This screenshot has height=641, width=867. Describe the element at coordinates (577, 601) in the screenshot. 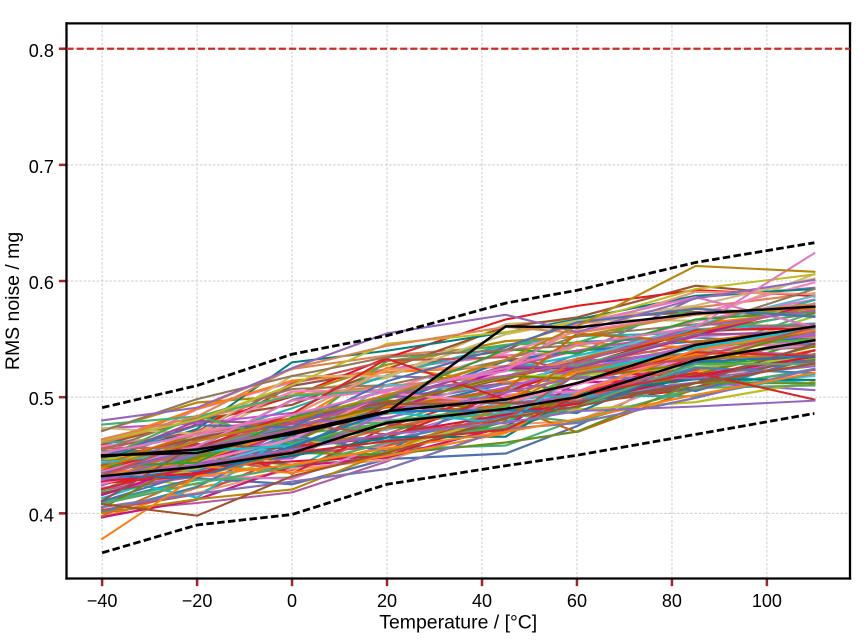

I see `svg-text: 60` at that location.